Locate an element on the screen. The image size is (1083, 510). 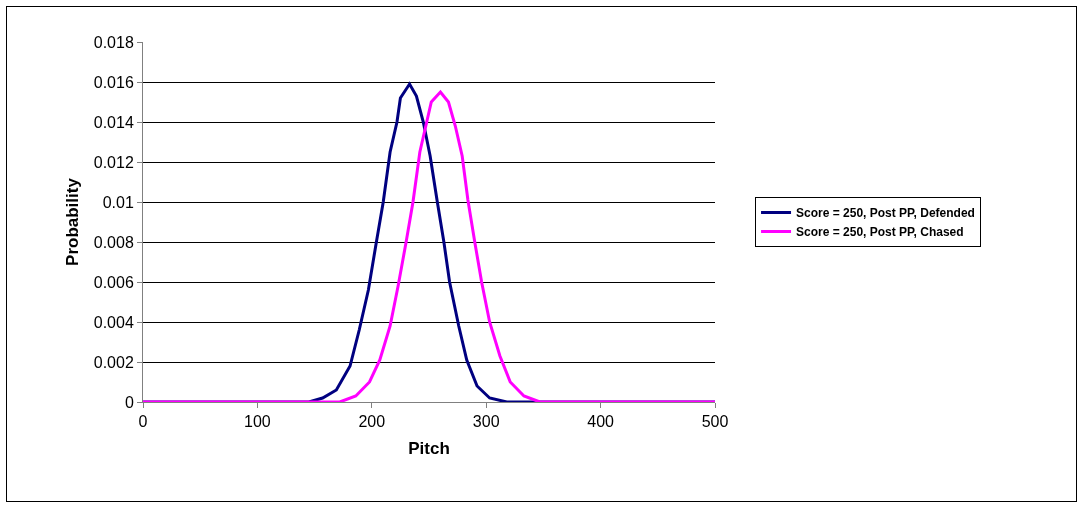
y-tick-label: 0.006 is located at coordinates (113, 282).